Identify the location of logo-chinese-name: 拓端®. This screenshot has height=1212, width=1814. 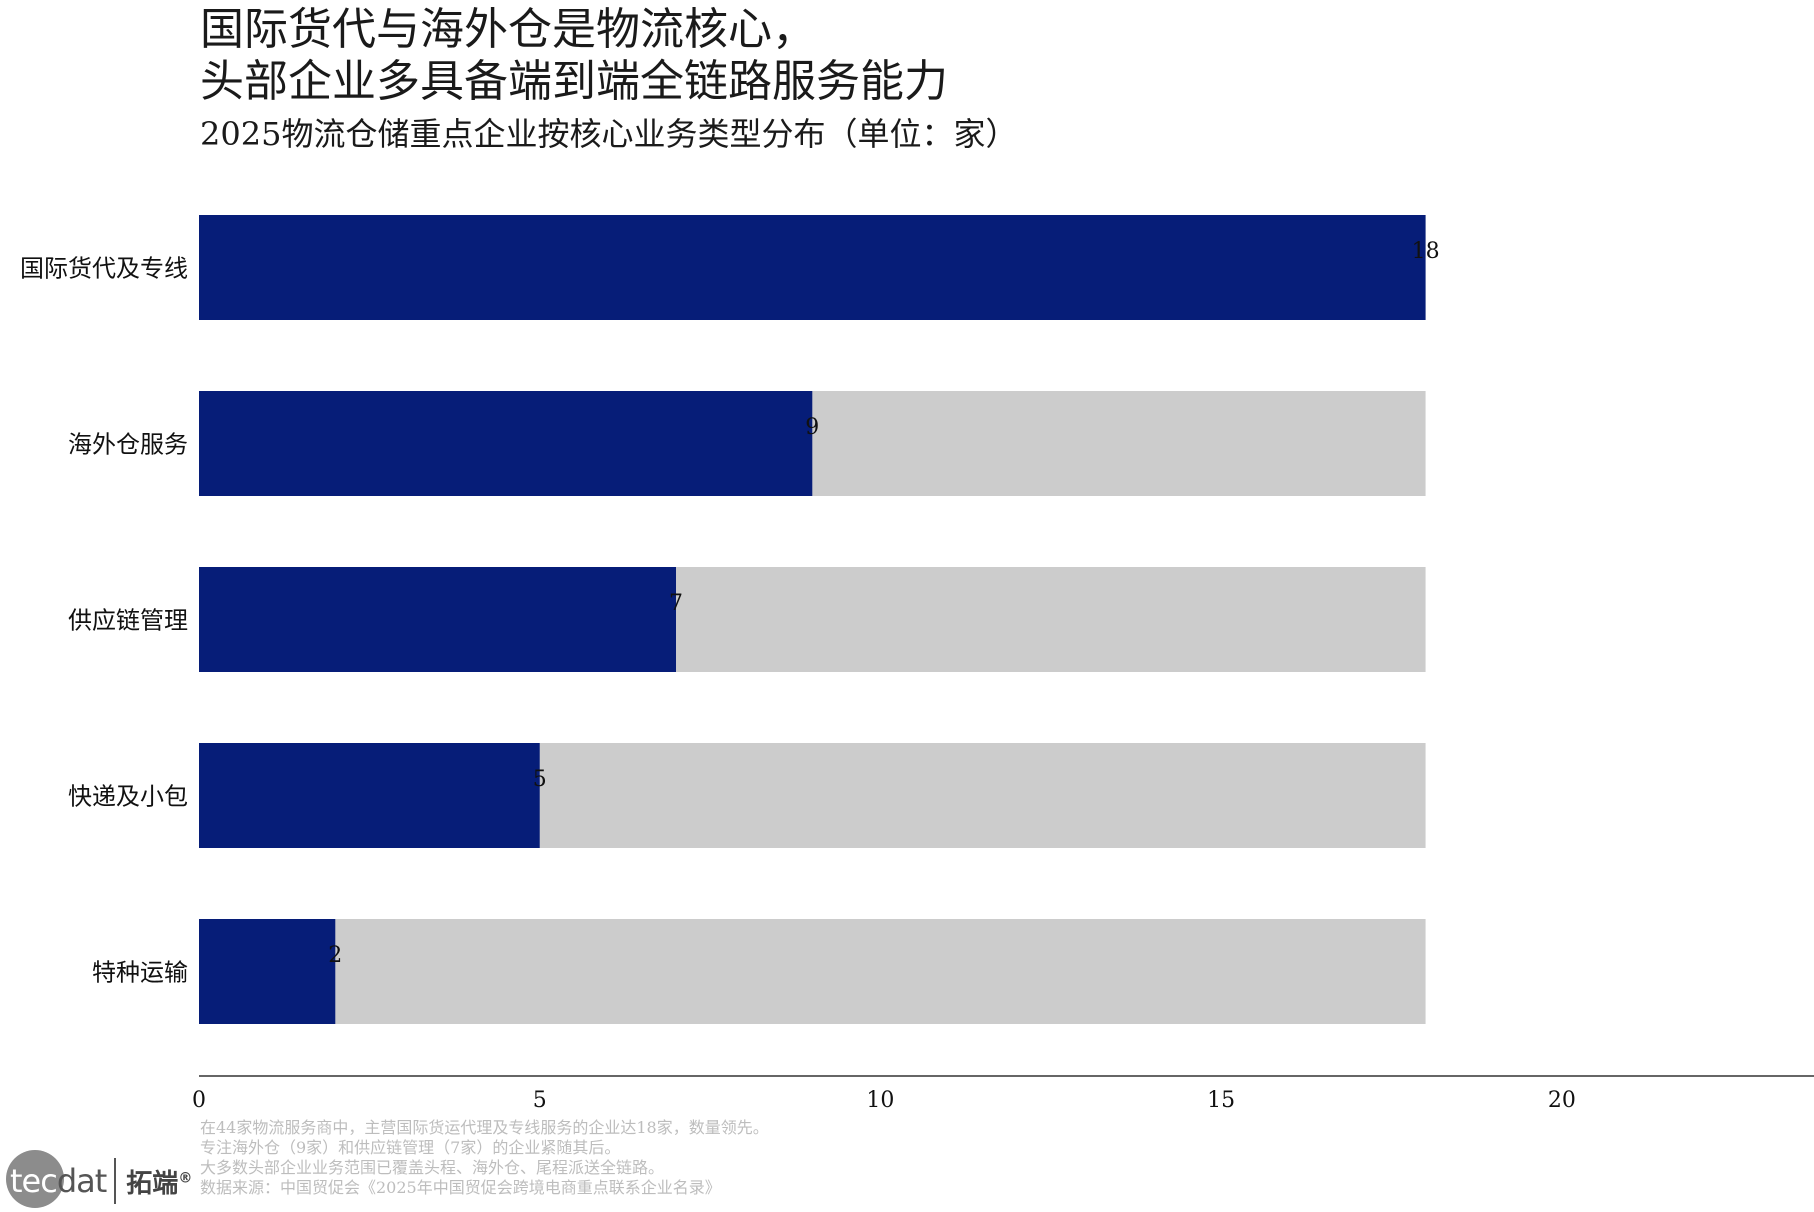
(159, 1181).